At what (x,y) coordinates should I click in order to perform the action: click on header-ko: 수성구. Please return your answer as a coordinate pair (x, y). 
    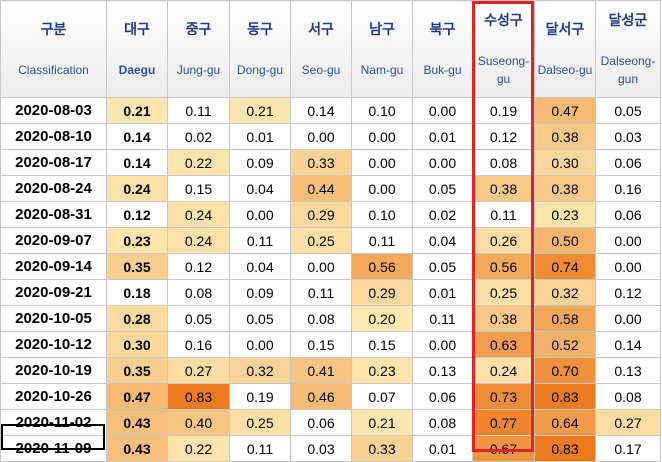
    Looking at the image, I should click on (503, 21).